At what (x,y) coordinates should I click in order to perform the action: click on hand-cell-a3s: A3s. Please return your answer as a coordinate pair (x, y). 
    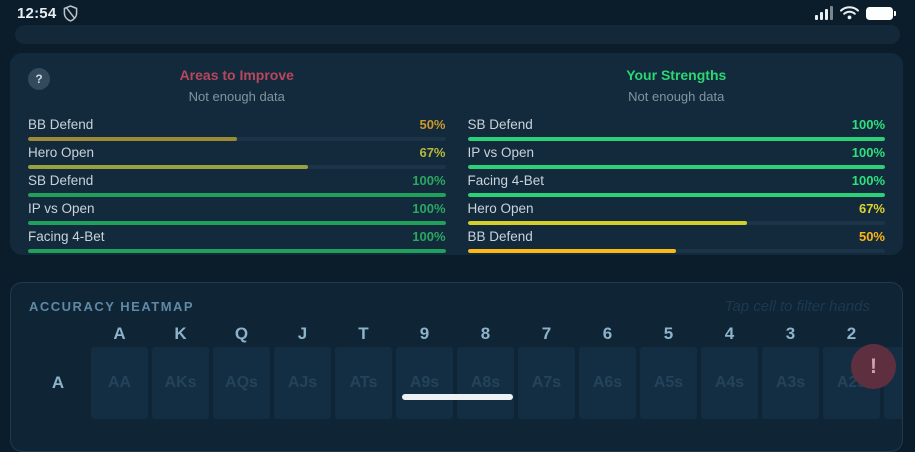
    Looking at the image, I should click on (790, 383).